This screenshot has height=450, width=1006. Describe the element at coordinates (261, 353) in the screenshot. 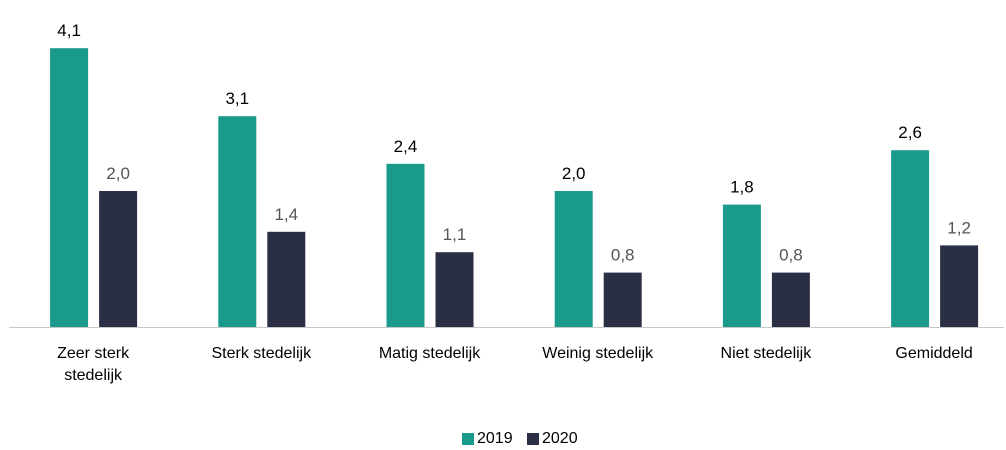

I see `x-tick-label: Sterk stedelijk` at that location.